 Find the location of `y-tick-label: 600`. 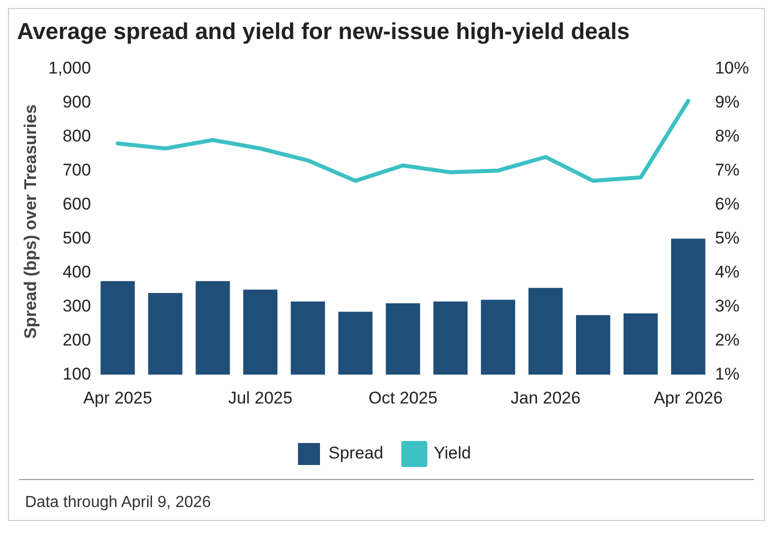

y-tick-label: 600 is located at coordinates (76, 204).